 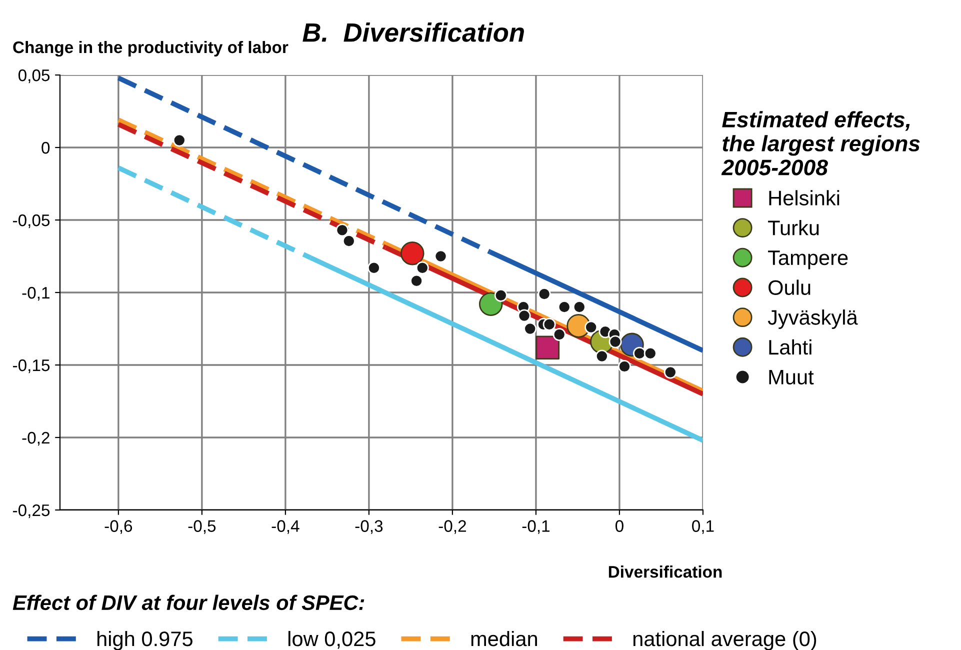 I want to click on legend-label: high 0.975, so click(x=144, y=640).